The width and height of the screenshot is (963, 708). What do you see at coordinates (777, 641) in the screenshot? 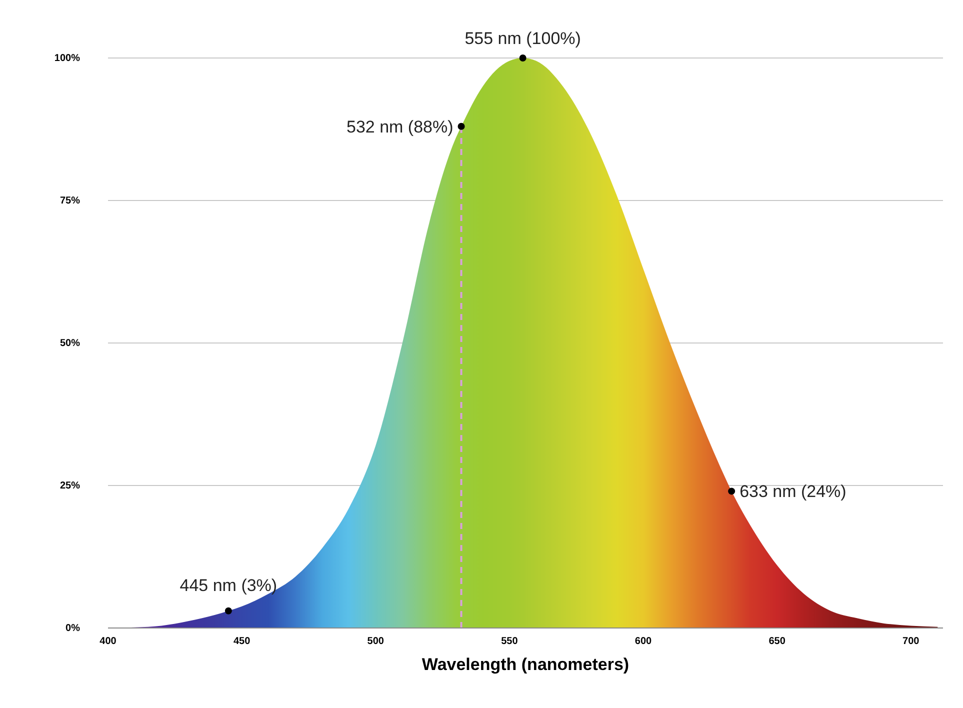
I see `x-tick-label: 650` at bounding box center [777, 641].